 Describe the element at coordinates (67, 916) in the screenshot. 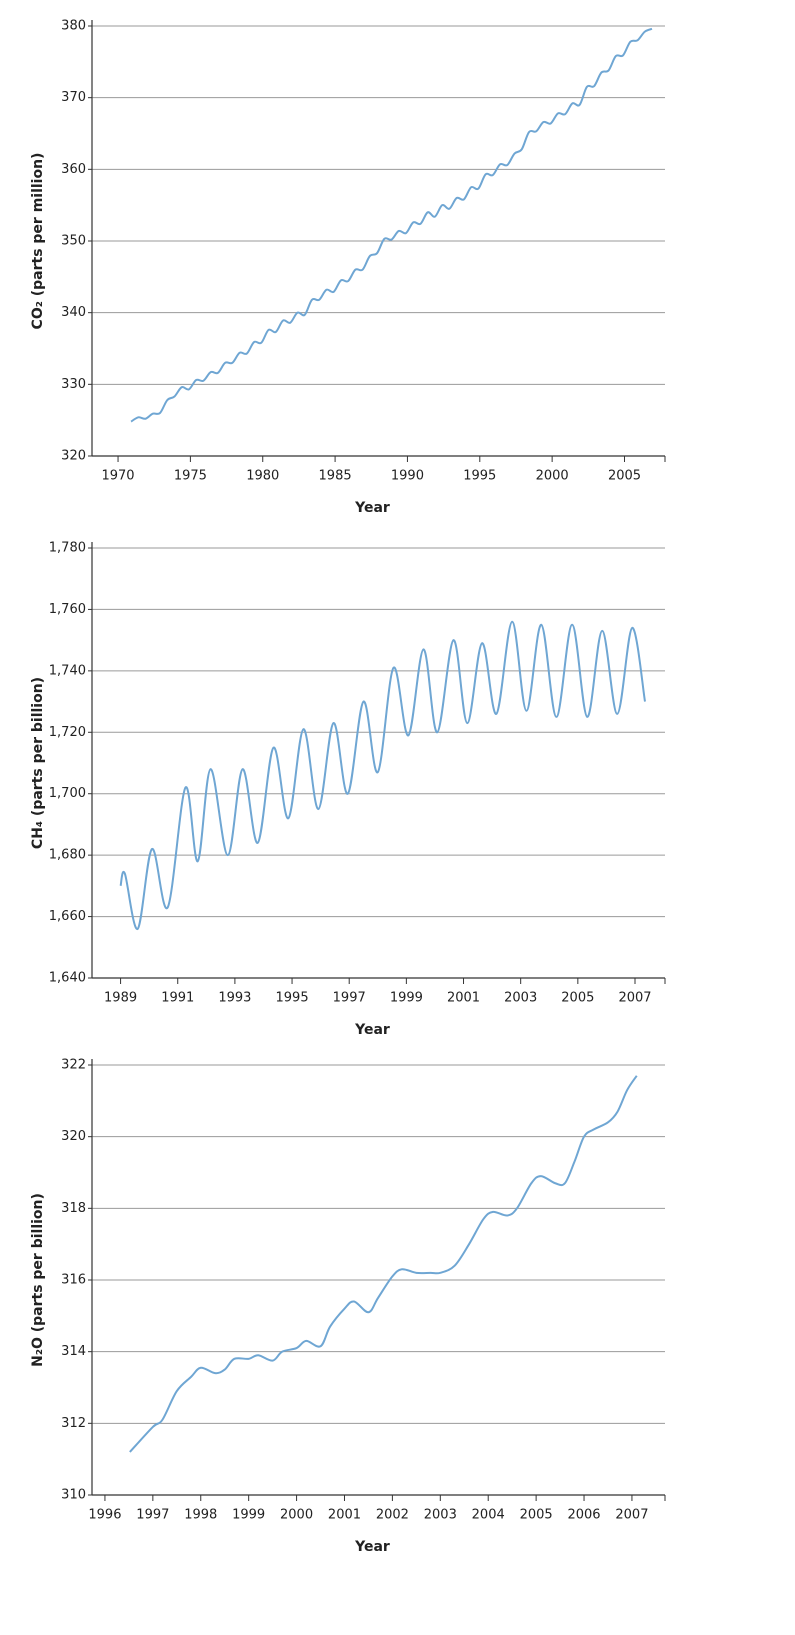

I see `y-tick-label: 1,660` at that location.